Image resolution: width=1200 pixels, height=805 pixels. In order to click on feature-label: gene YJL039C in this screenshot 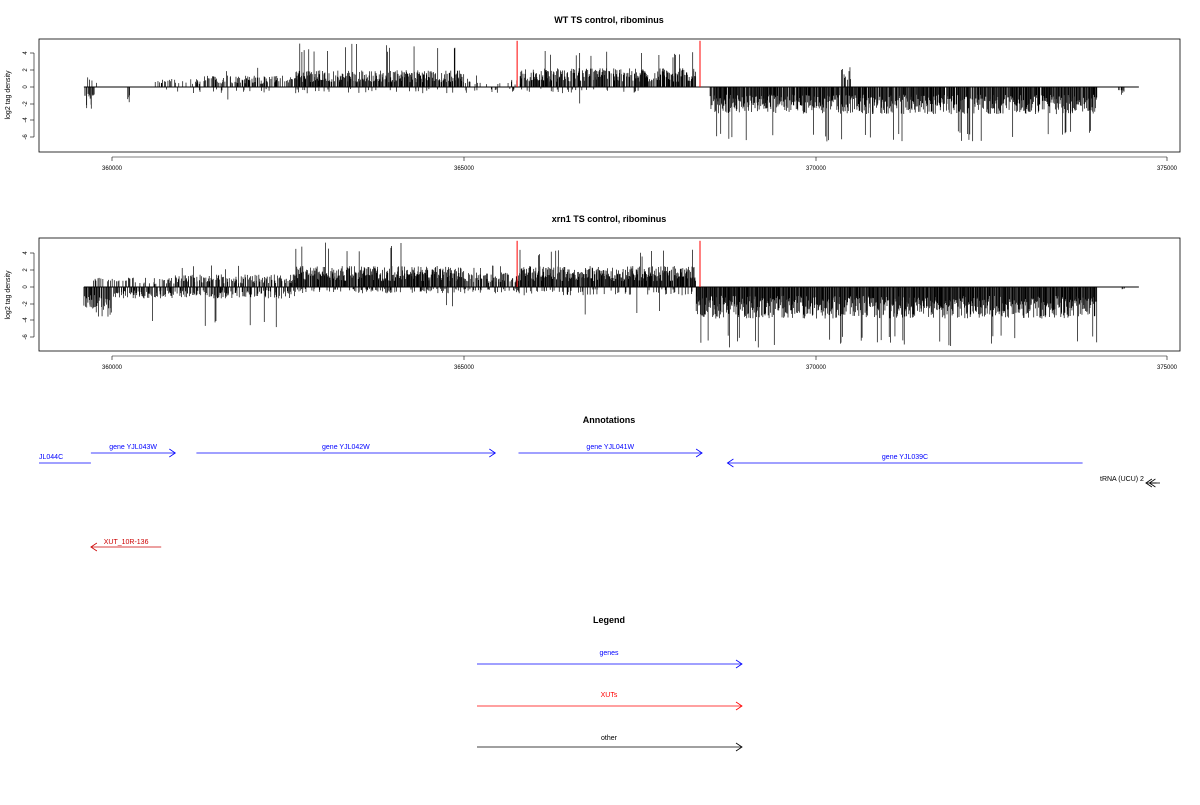, I will do `click(905, 457)`.